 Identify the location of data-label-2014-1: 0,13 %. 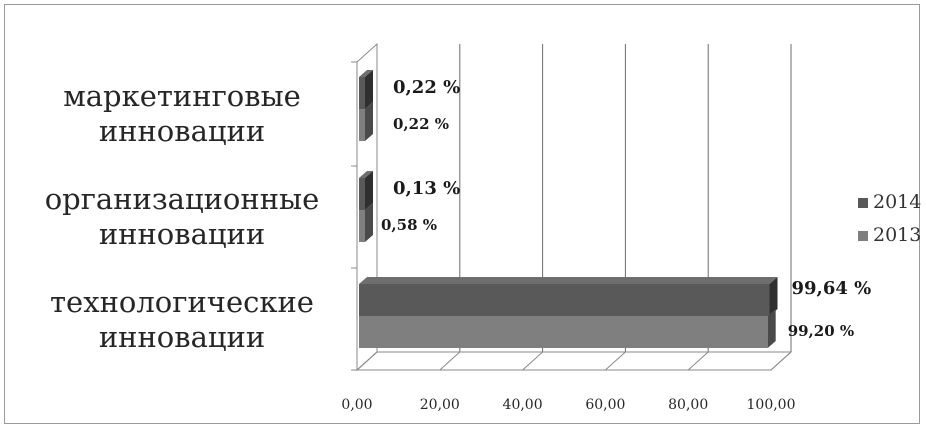
(426, 188).